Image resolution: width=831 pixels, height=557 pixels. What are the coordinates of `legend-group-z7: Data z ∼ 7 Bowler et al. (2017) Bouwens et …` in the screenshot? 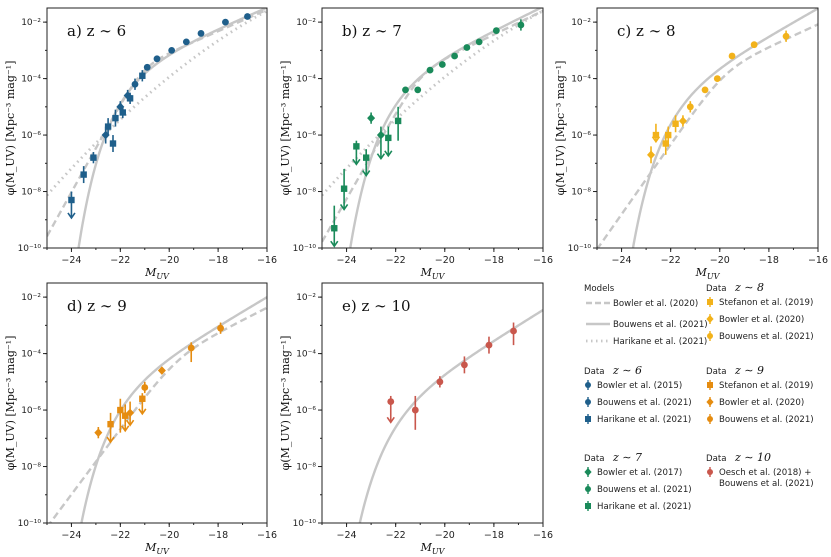 It's located at (638, 481).